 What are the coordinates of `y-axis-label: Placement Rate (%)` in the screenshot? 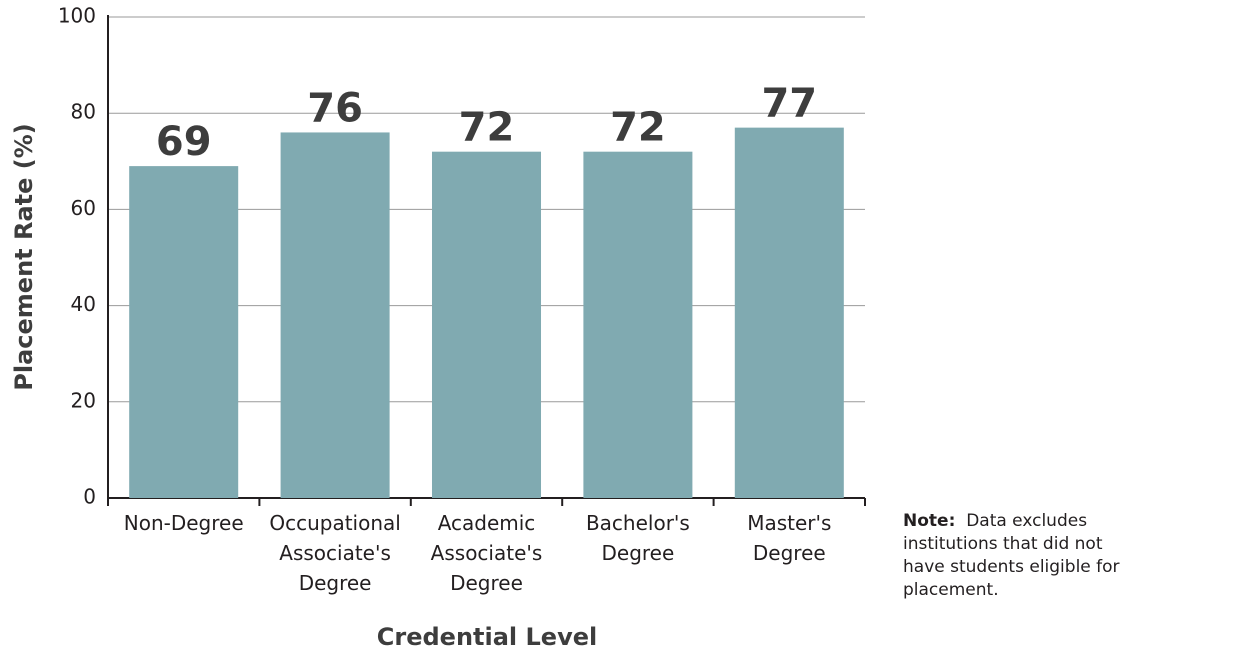 It's located at (24, 256).